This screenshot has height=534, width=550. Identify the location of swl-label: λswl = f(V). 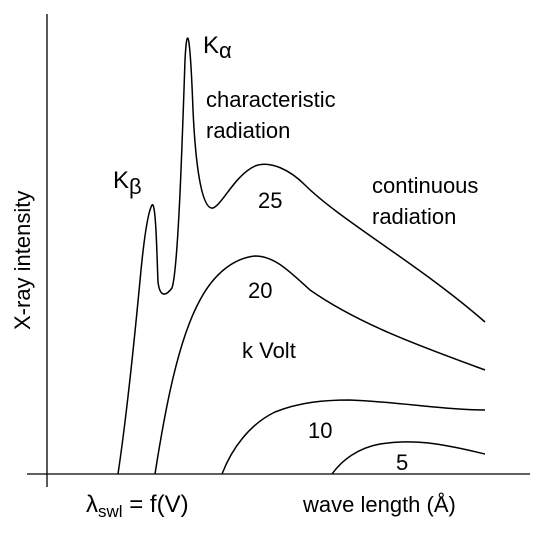
(137, 506).